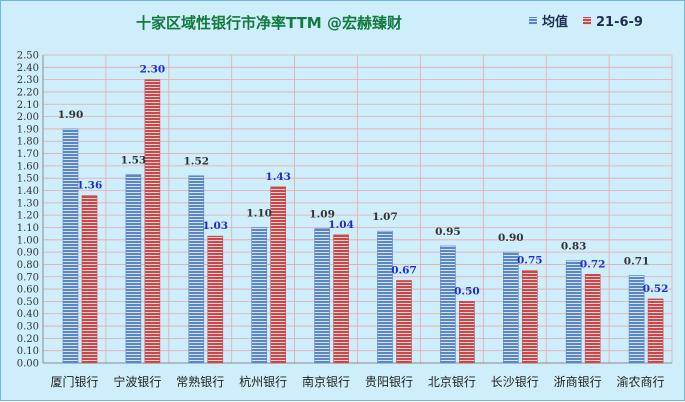 The image size is (685, 402). What do you see at coordinates (90, 185) in the screenshot?
I see `data-label: 1.36` at bounding box center [90, 185].